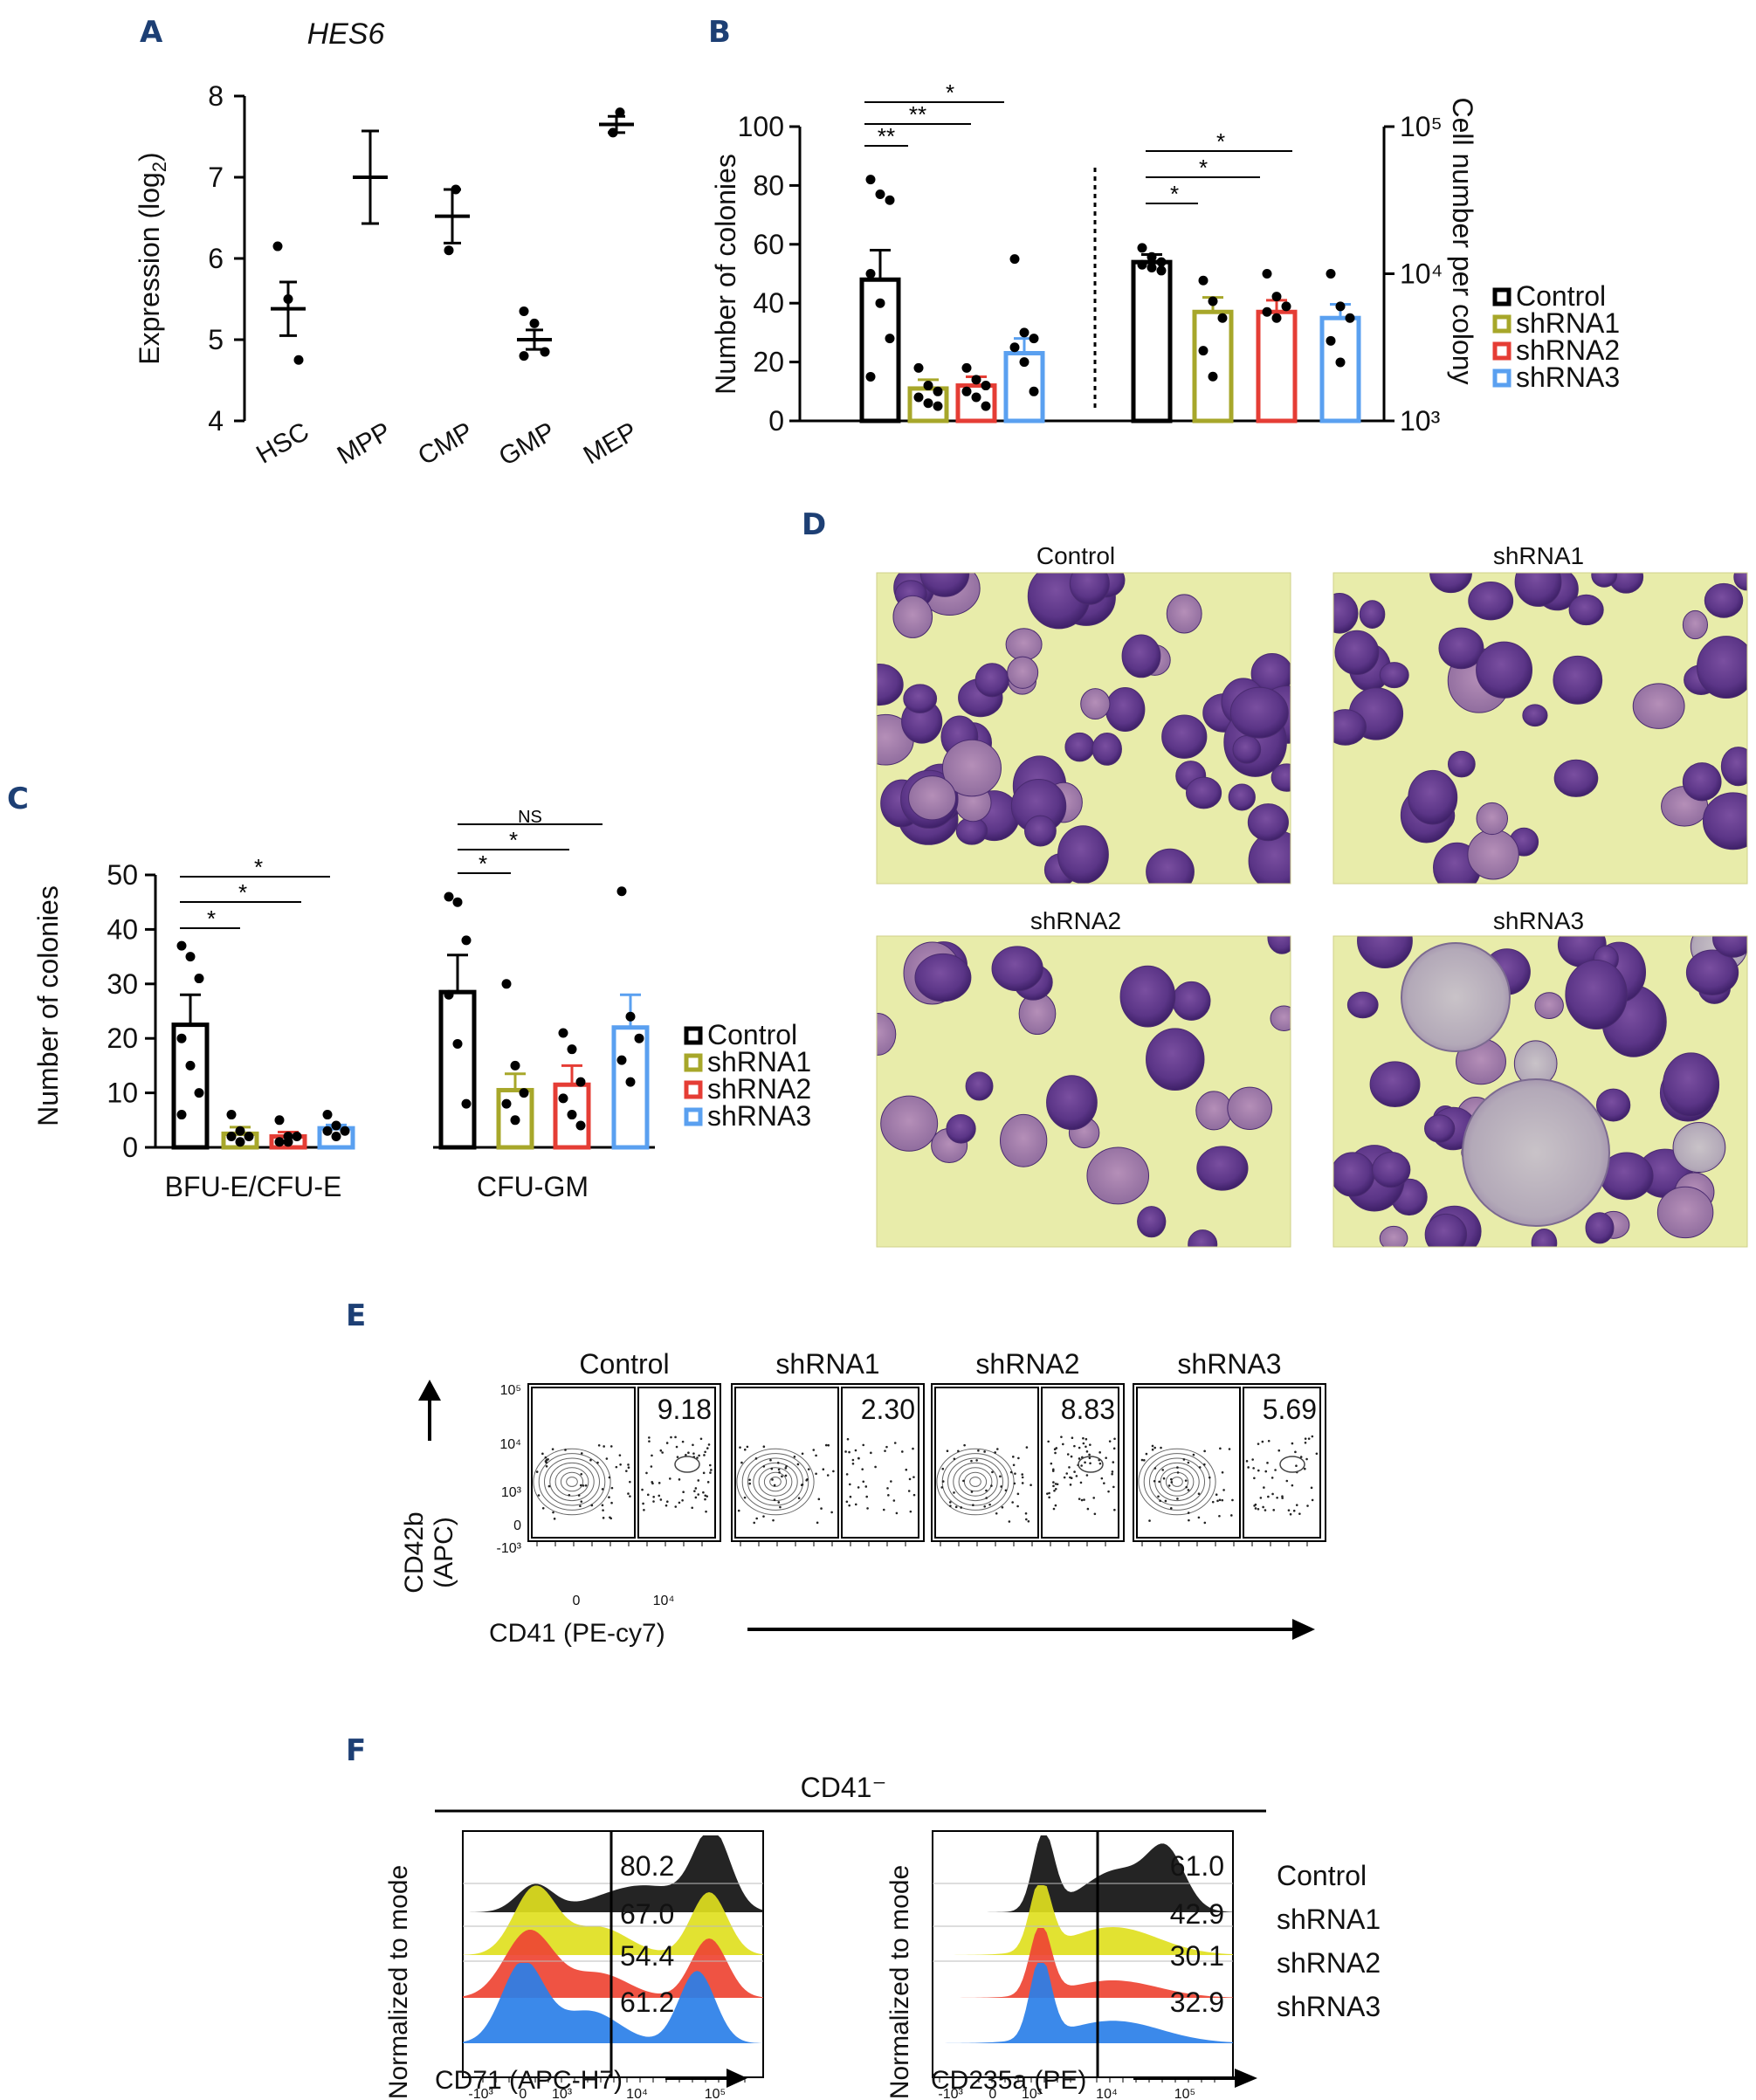 This screenshot has height=2100, width=1756. Describe the element at coordinates (1174, 194) in the screenshot. I see `panel-b-right-sig-label: *` at that location.